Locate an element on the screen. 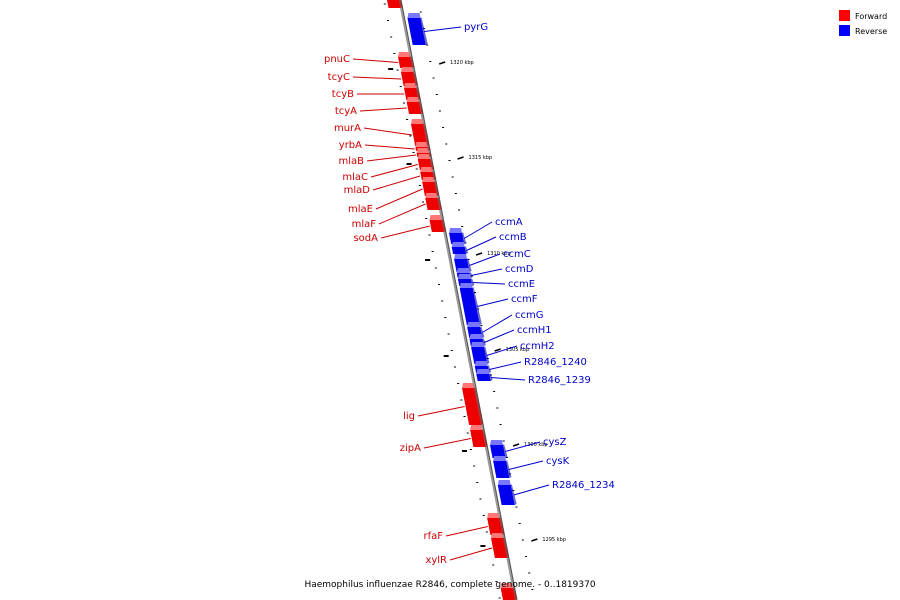 This screenshot has width=900, height=600. svg-text: cysZ is located at coordinates (555, 442).